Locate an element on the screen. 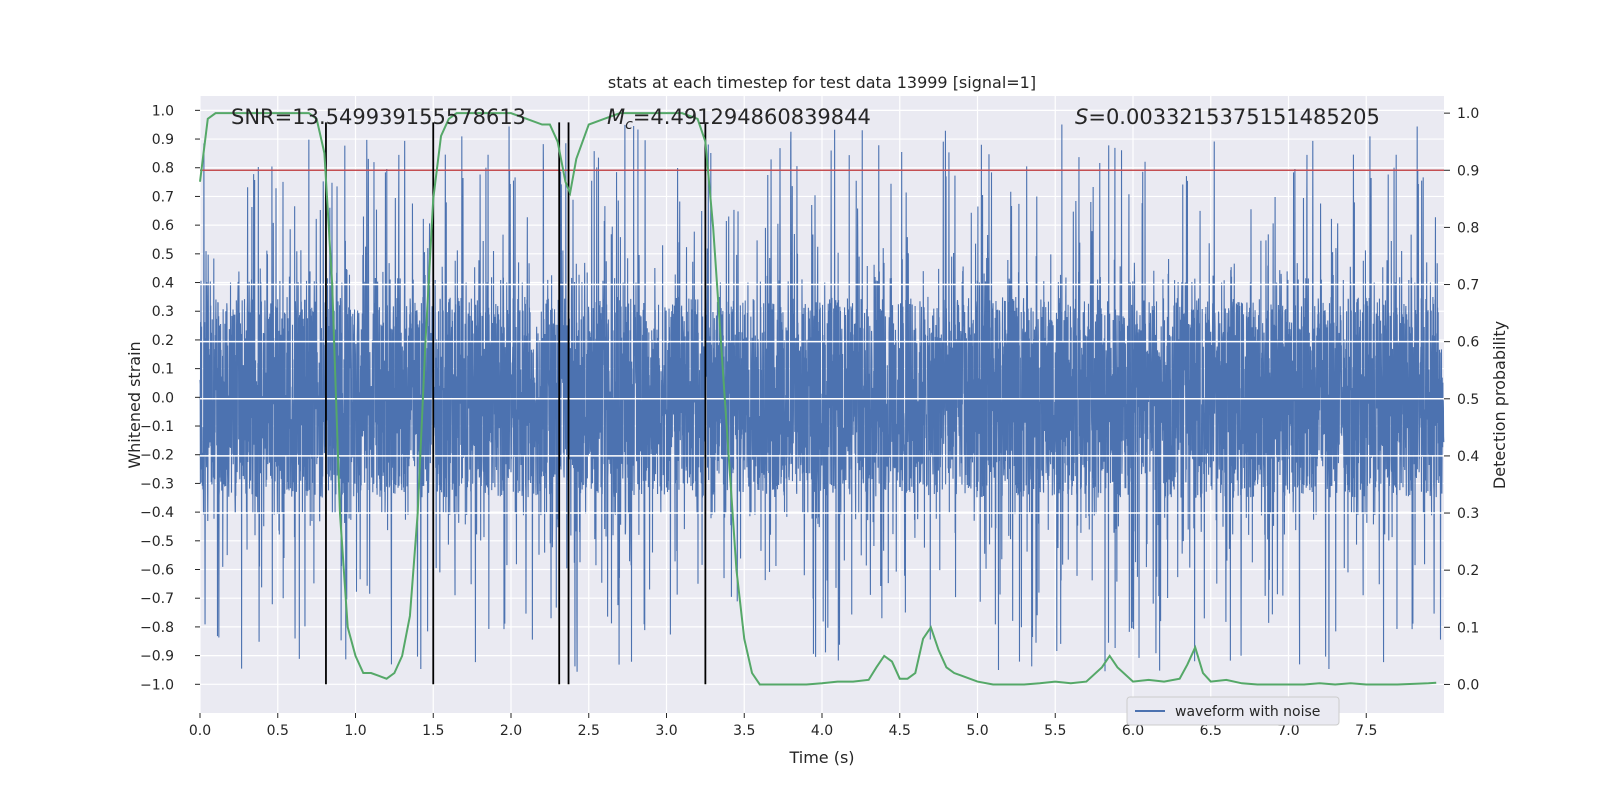 The height and width of the screenshot is (800, 1600). y-left-tick-label: −0.2 is located at coordinates (157, 456).